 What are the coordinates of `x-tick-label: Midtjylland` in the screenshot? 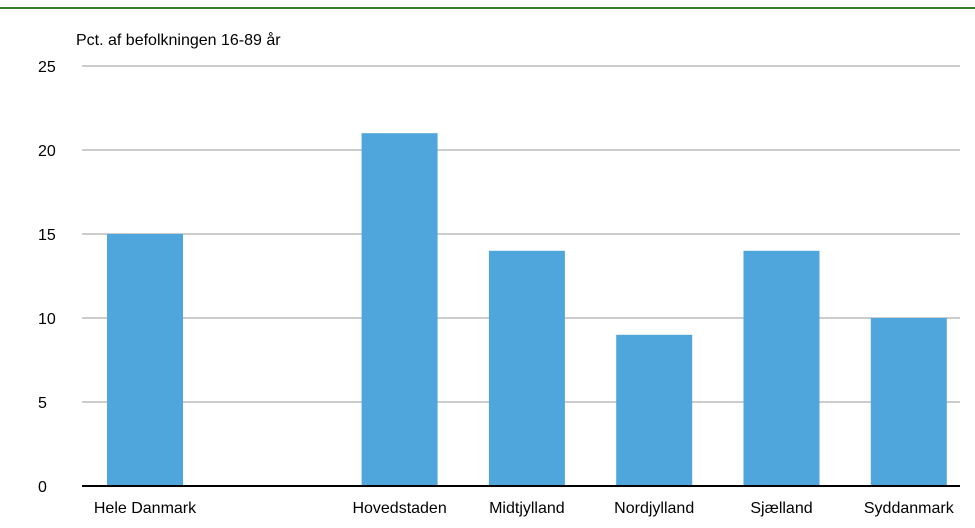 It's located at (527, 508).